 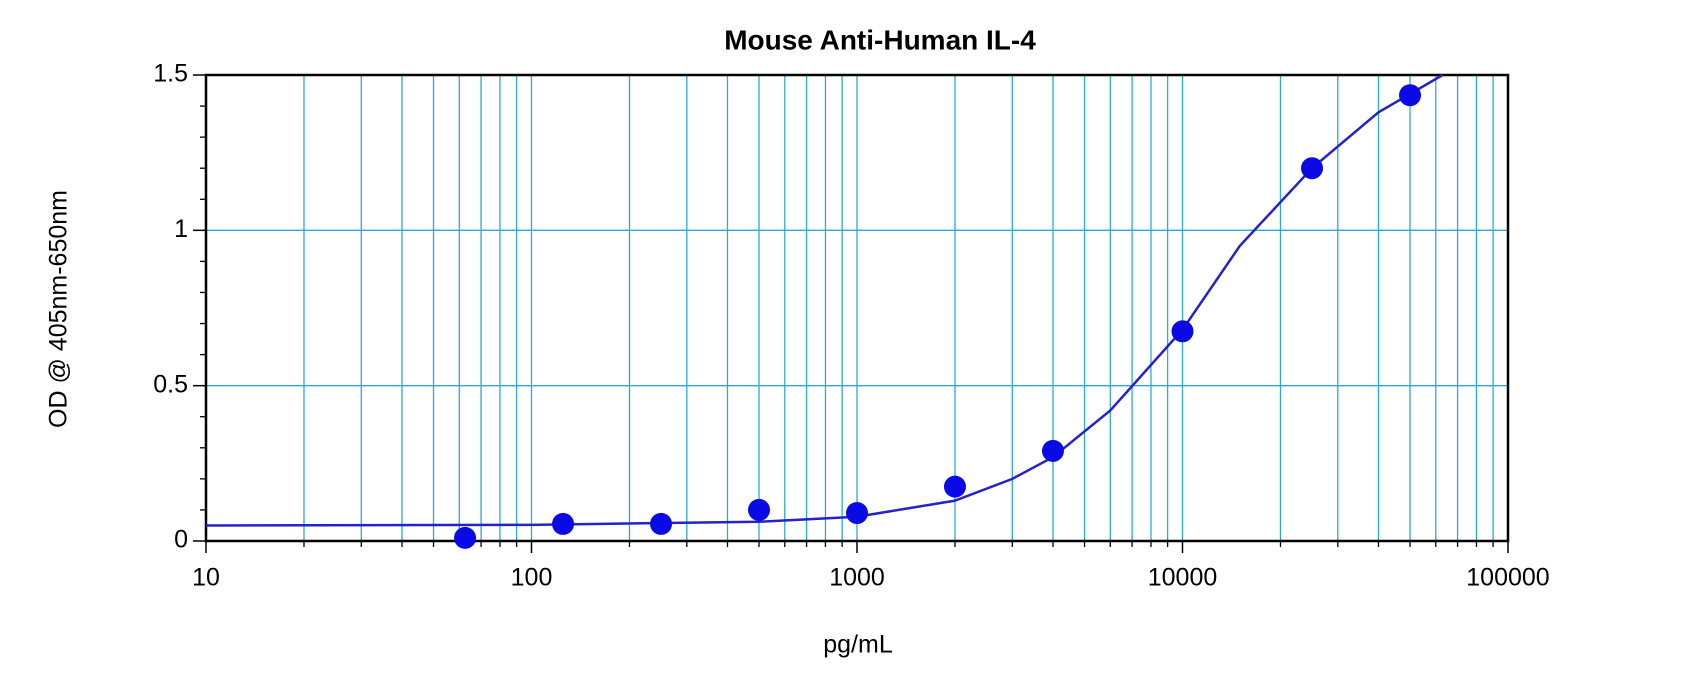 I want to click on x-axis-label: pg/mL, so click(x=858, y=645).